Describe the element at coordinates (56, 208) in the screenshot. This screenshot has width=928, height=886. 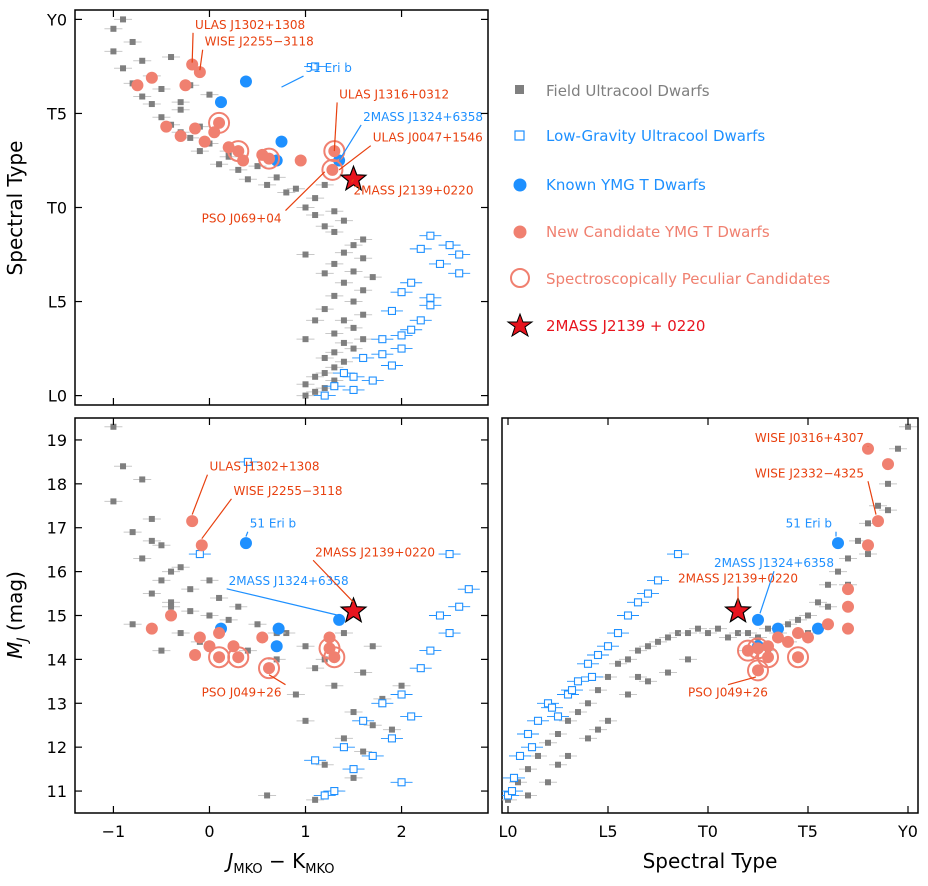
I see `ytick-label: T0` at that location.